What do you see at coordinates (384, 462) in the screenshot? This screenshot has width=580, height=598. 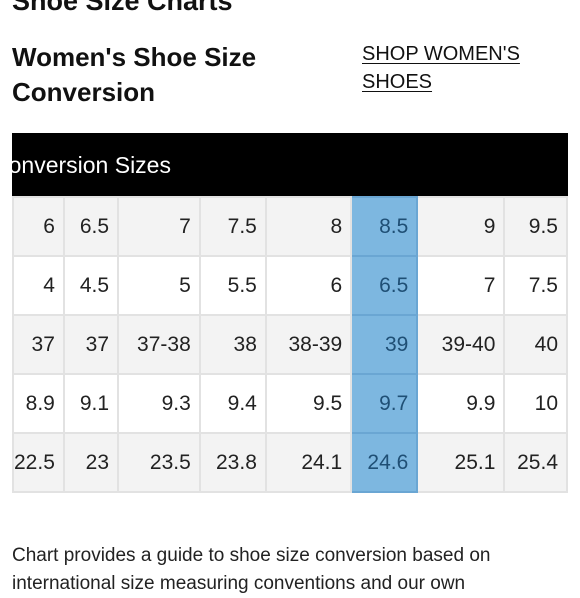 I see `highlighted-size-cell: 24.6` at bounding box center [384, 462].